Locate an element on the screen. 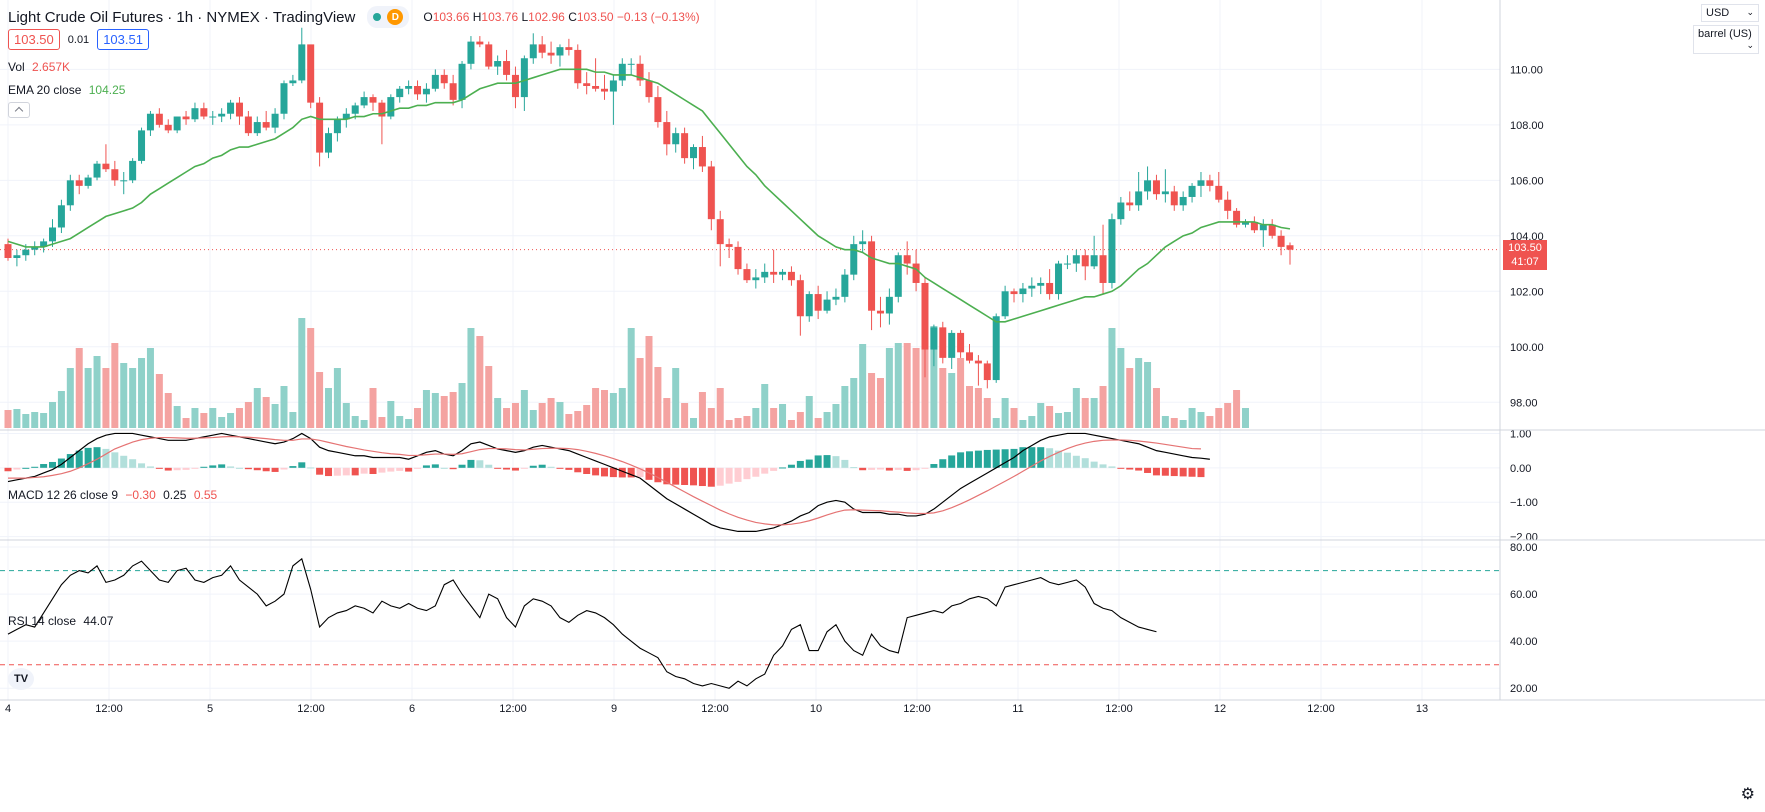  trade-buttons: 103.50 0.01 103.51 is located at coordinates (78, 39).